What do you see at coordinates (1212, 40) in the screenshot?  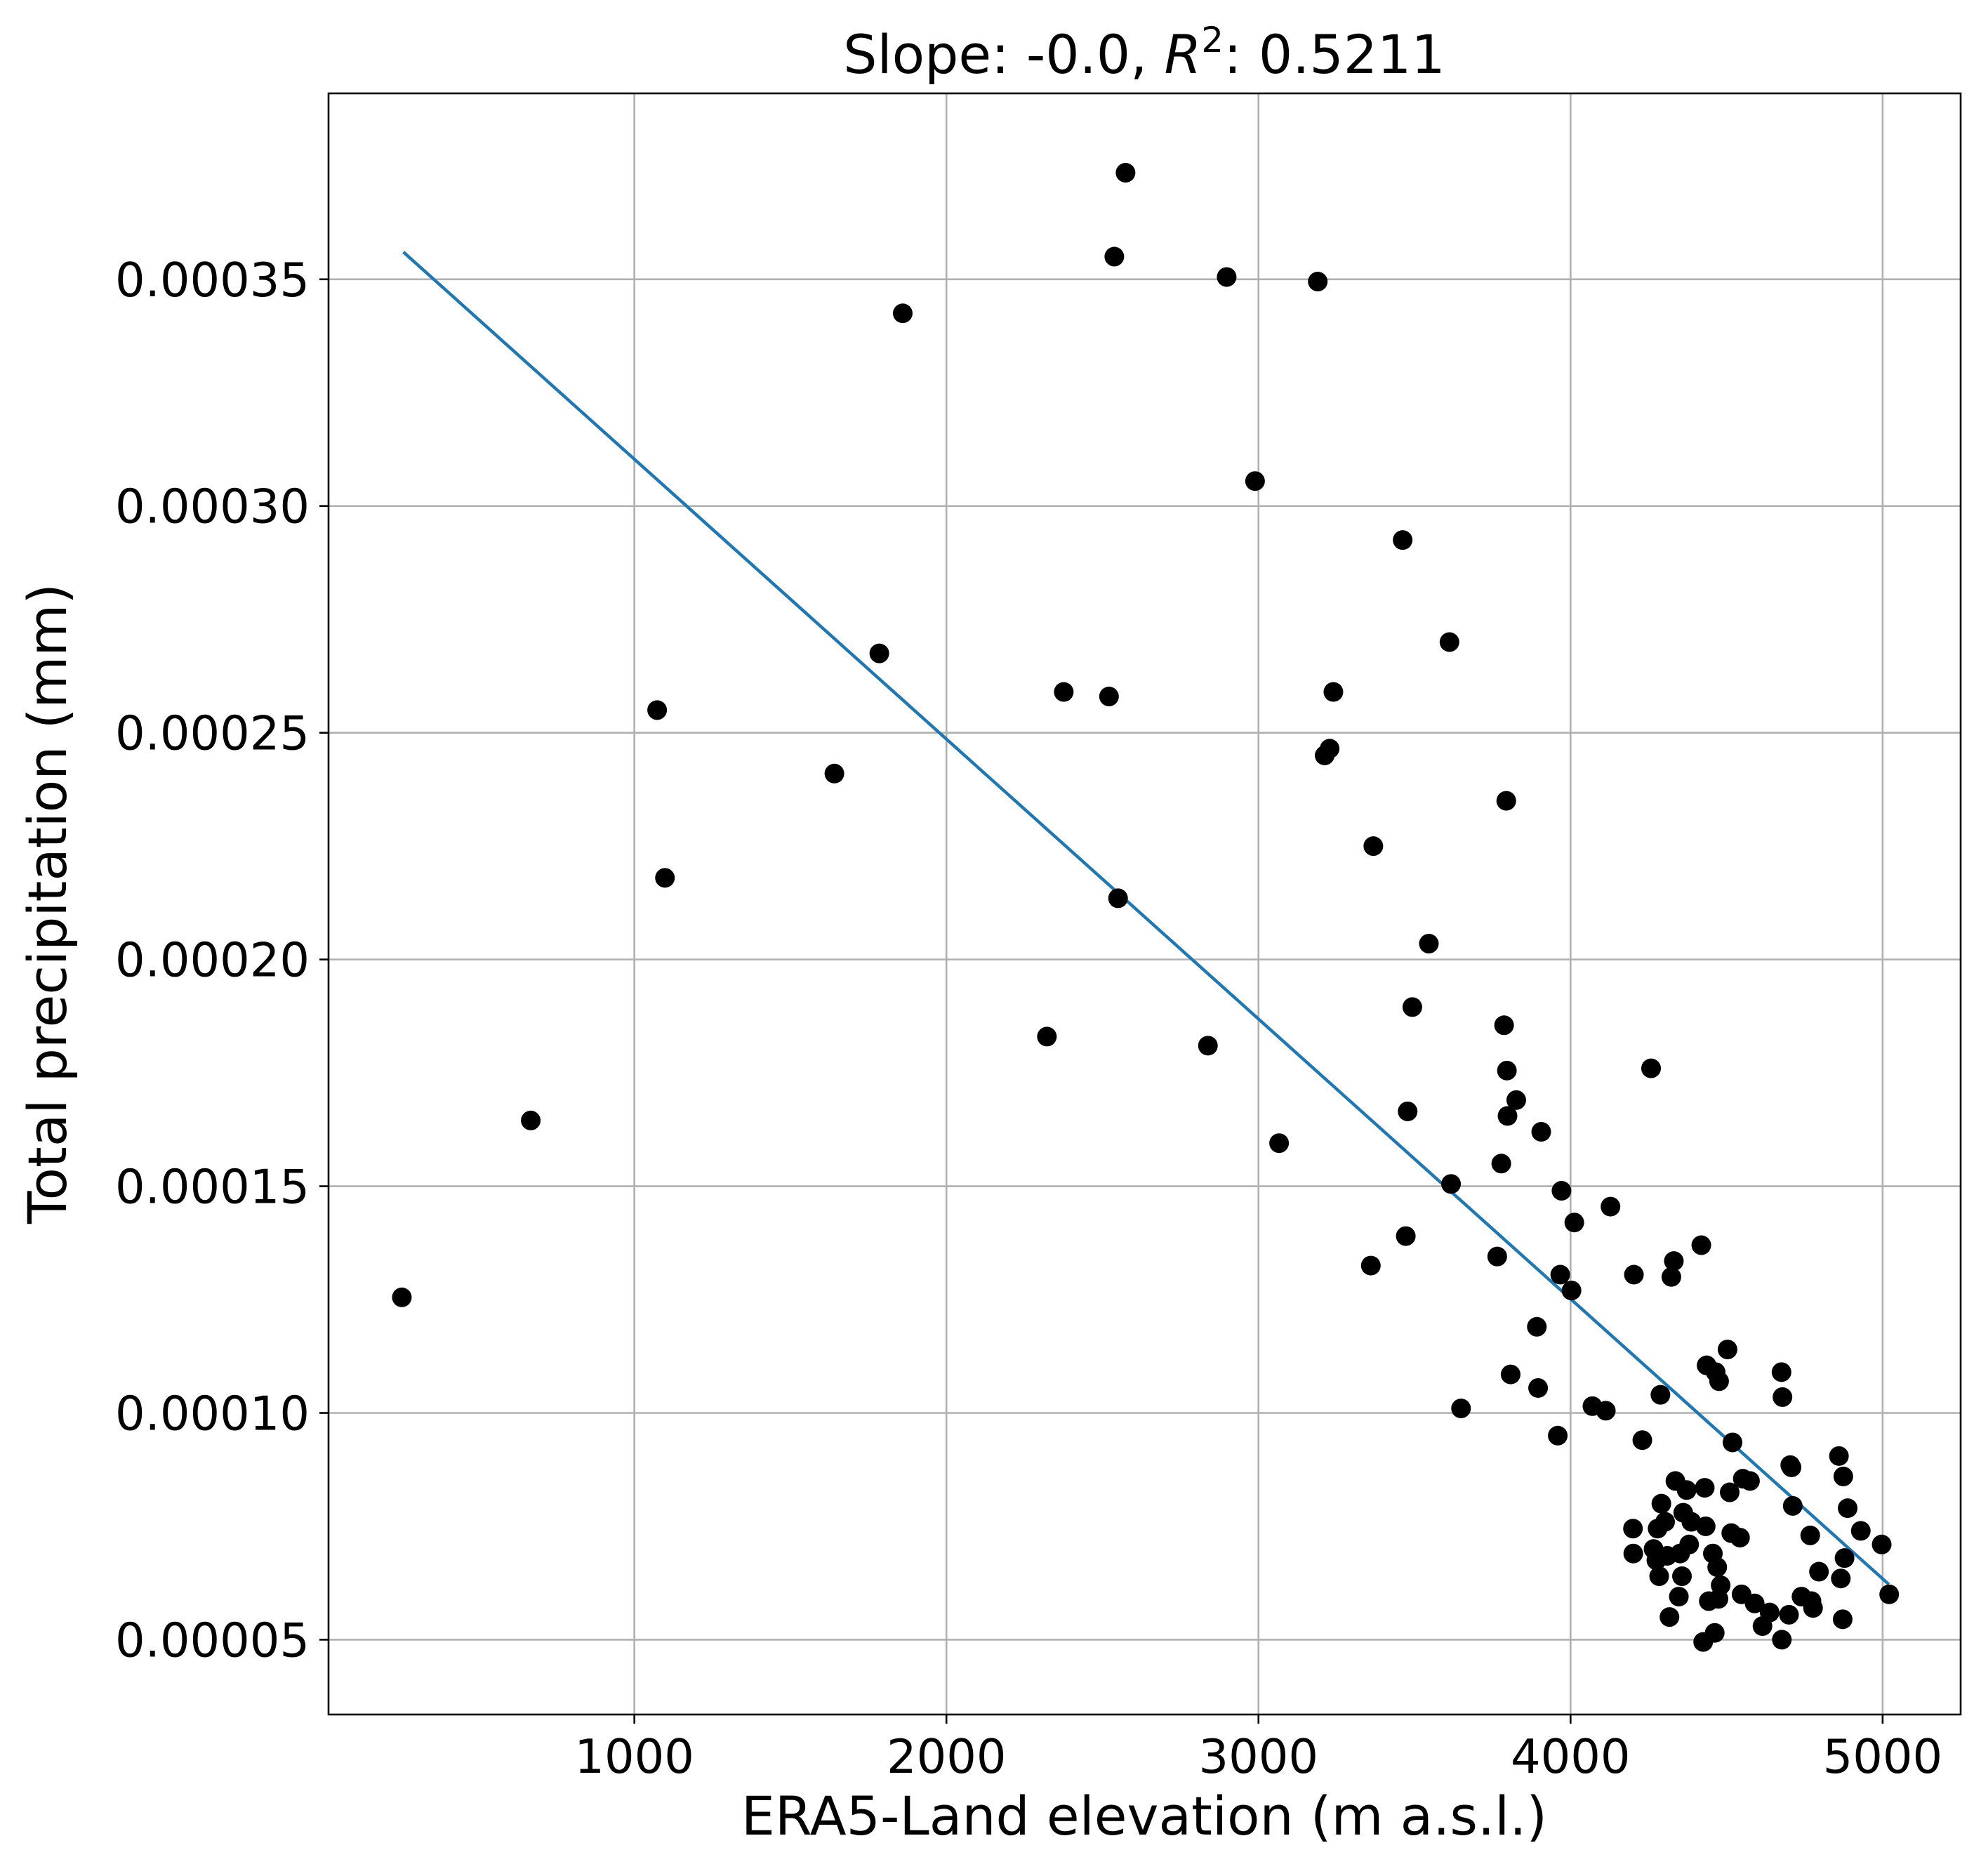 I see `r-power: 2` at bounding box center [1212, 40].